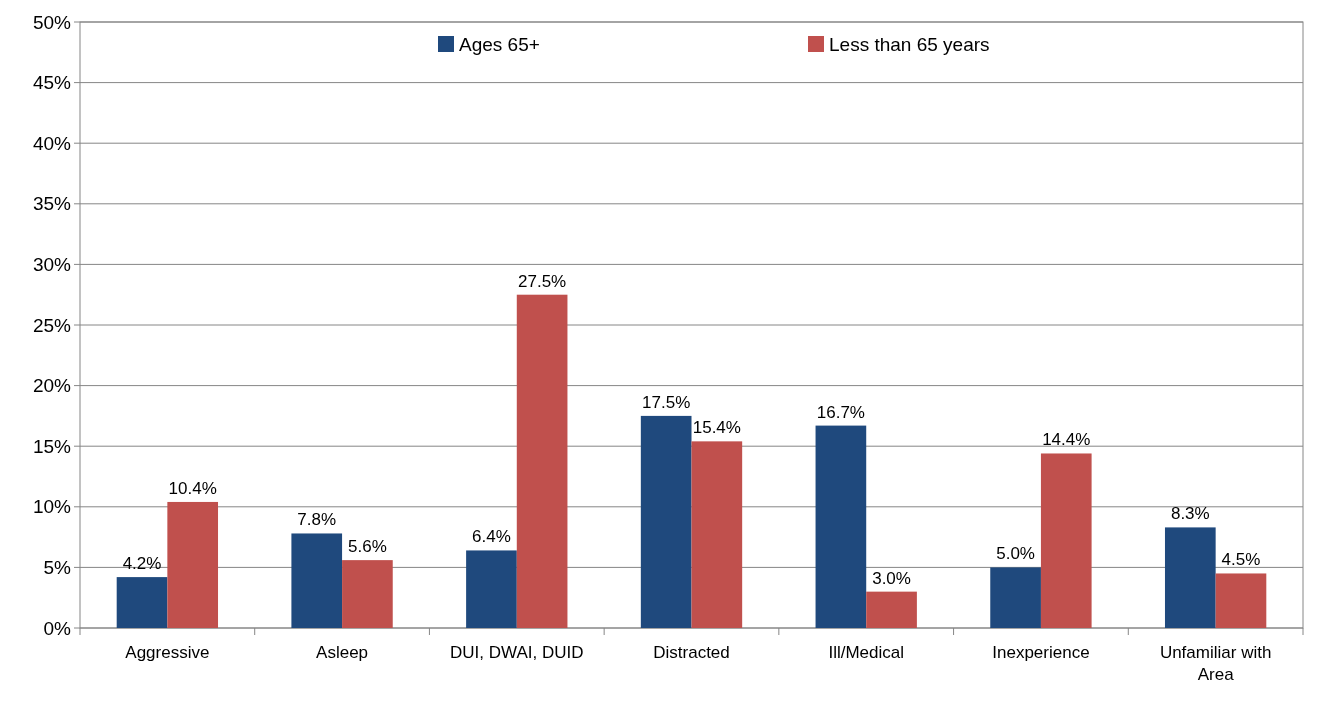 The width and height of the screenshot is (1317, 704). I want to click on x-tick-label: DUI, DWAI, DUID, so click(517, 652).